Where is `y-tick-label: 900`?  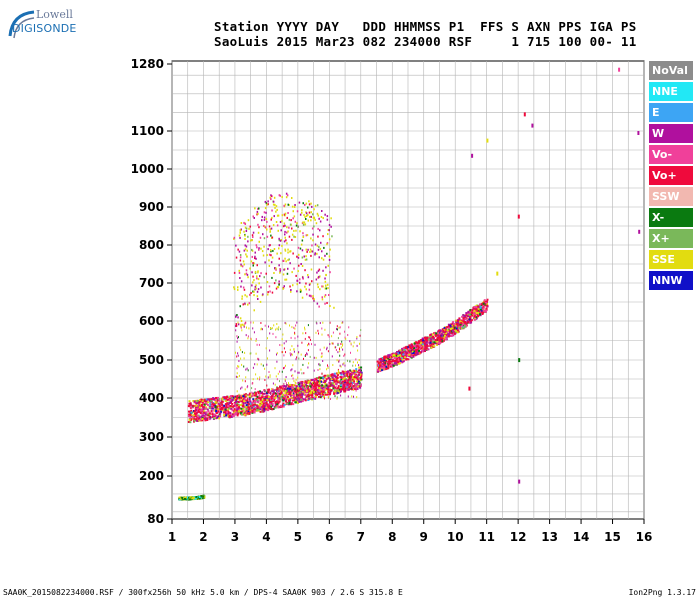
y-tick-label: 900 is located at coordinates (151, 207).